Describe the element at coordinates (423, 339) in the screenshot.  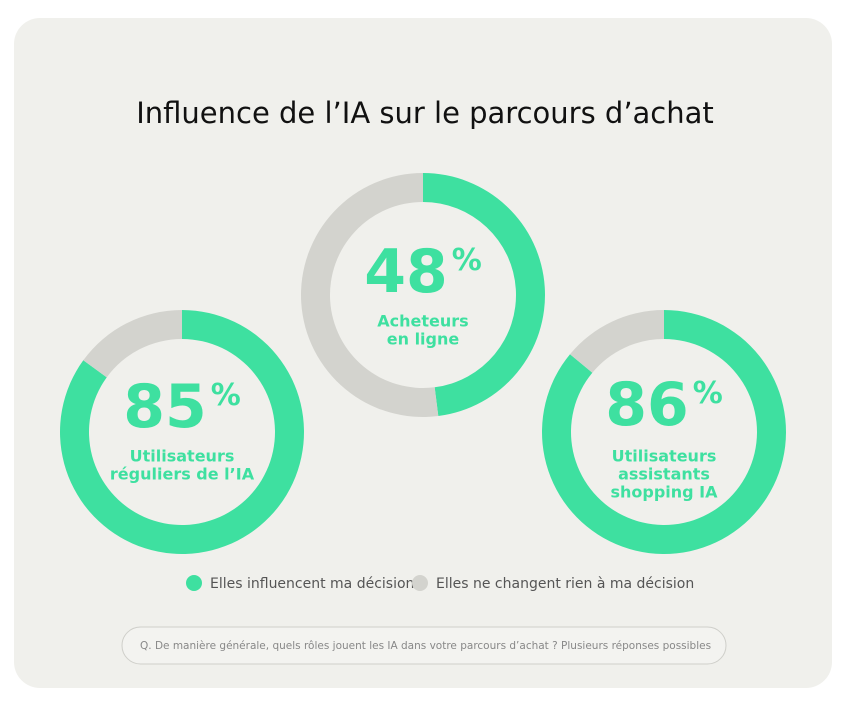
I see `donut-label: en ligne` at that location.